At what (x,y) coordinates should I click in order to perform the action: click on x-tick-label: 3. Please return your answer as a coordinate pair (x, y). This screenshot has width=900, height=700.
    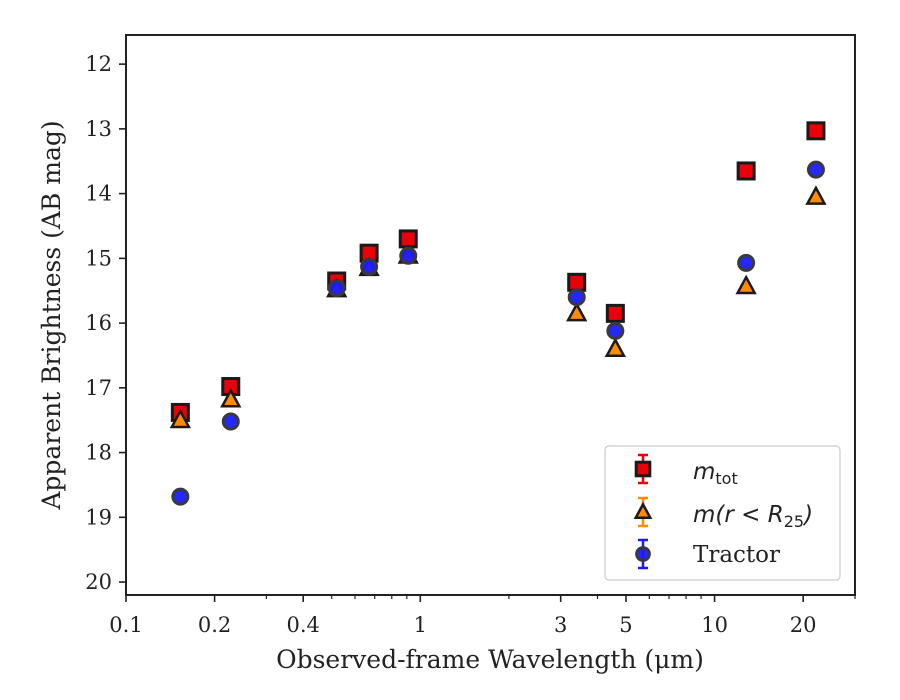
    Looking at the image, I should click on (560, 625).